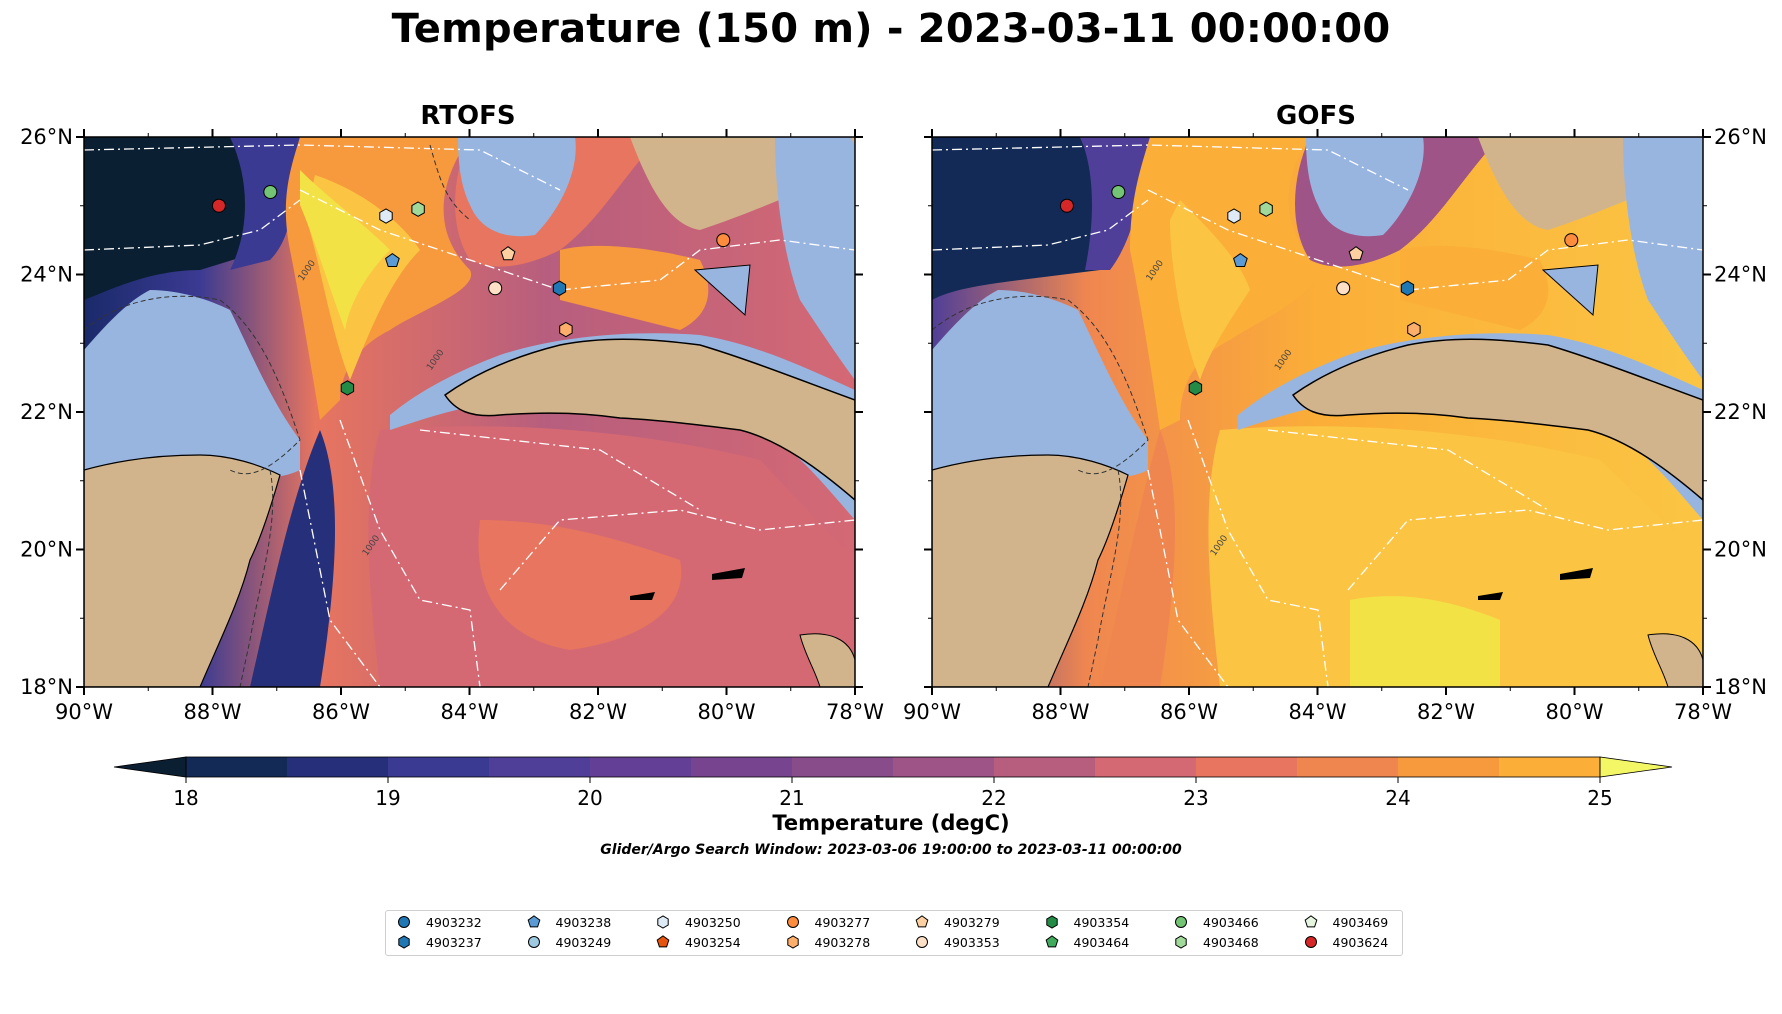 This screenshot has height=1014, width=1782. I want to click on legend-item: 4903466, so click(1216, 922).